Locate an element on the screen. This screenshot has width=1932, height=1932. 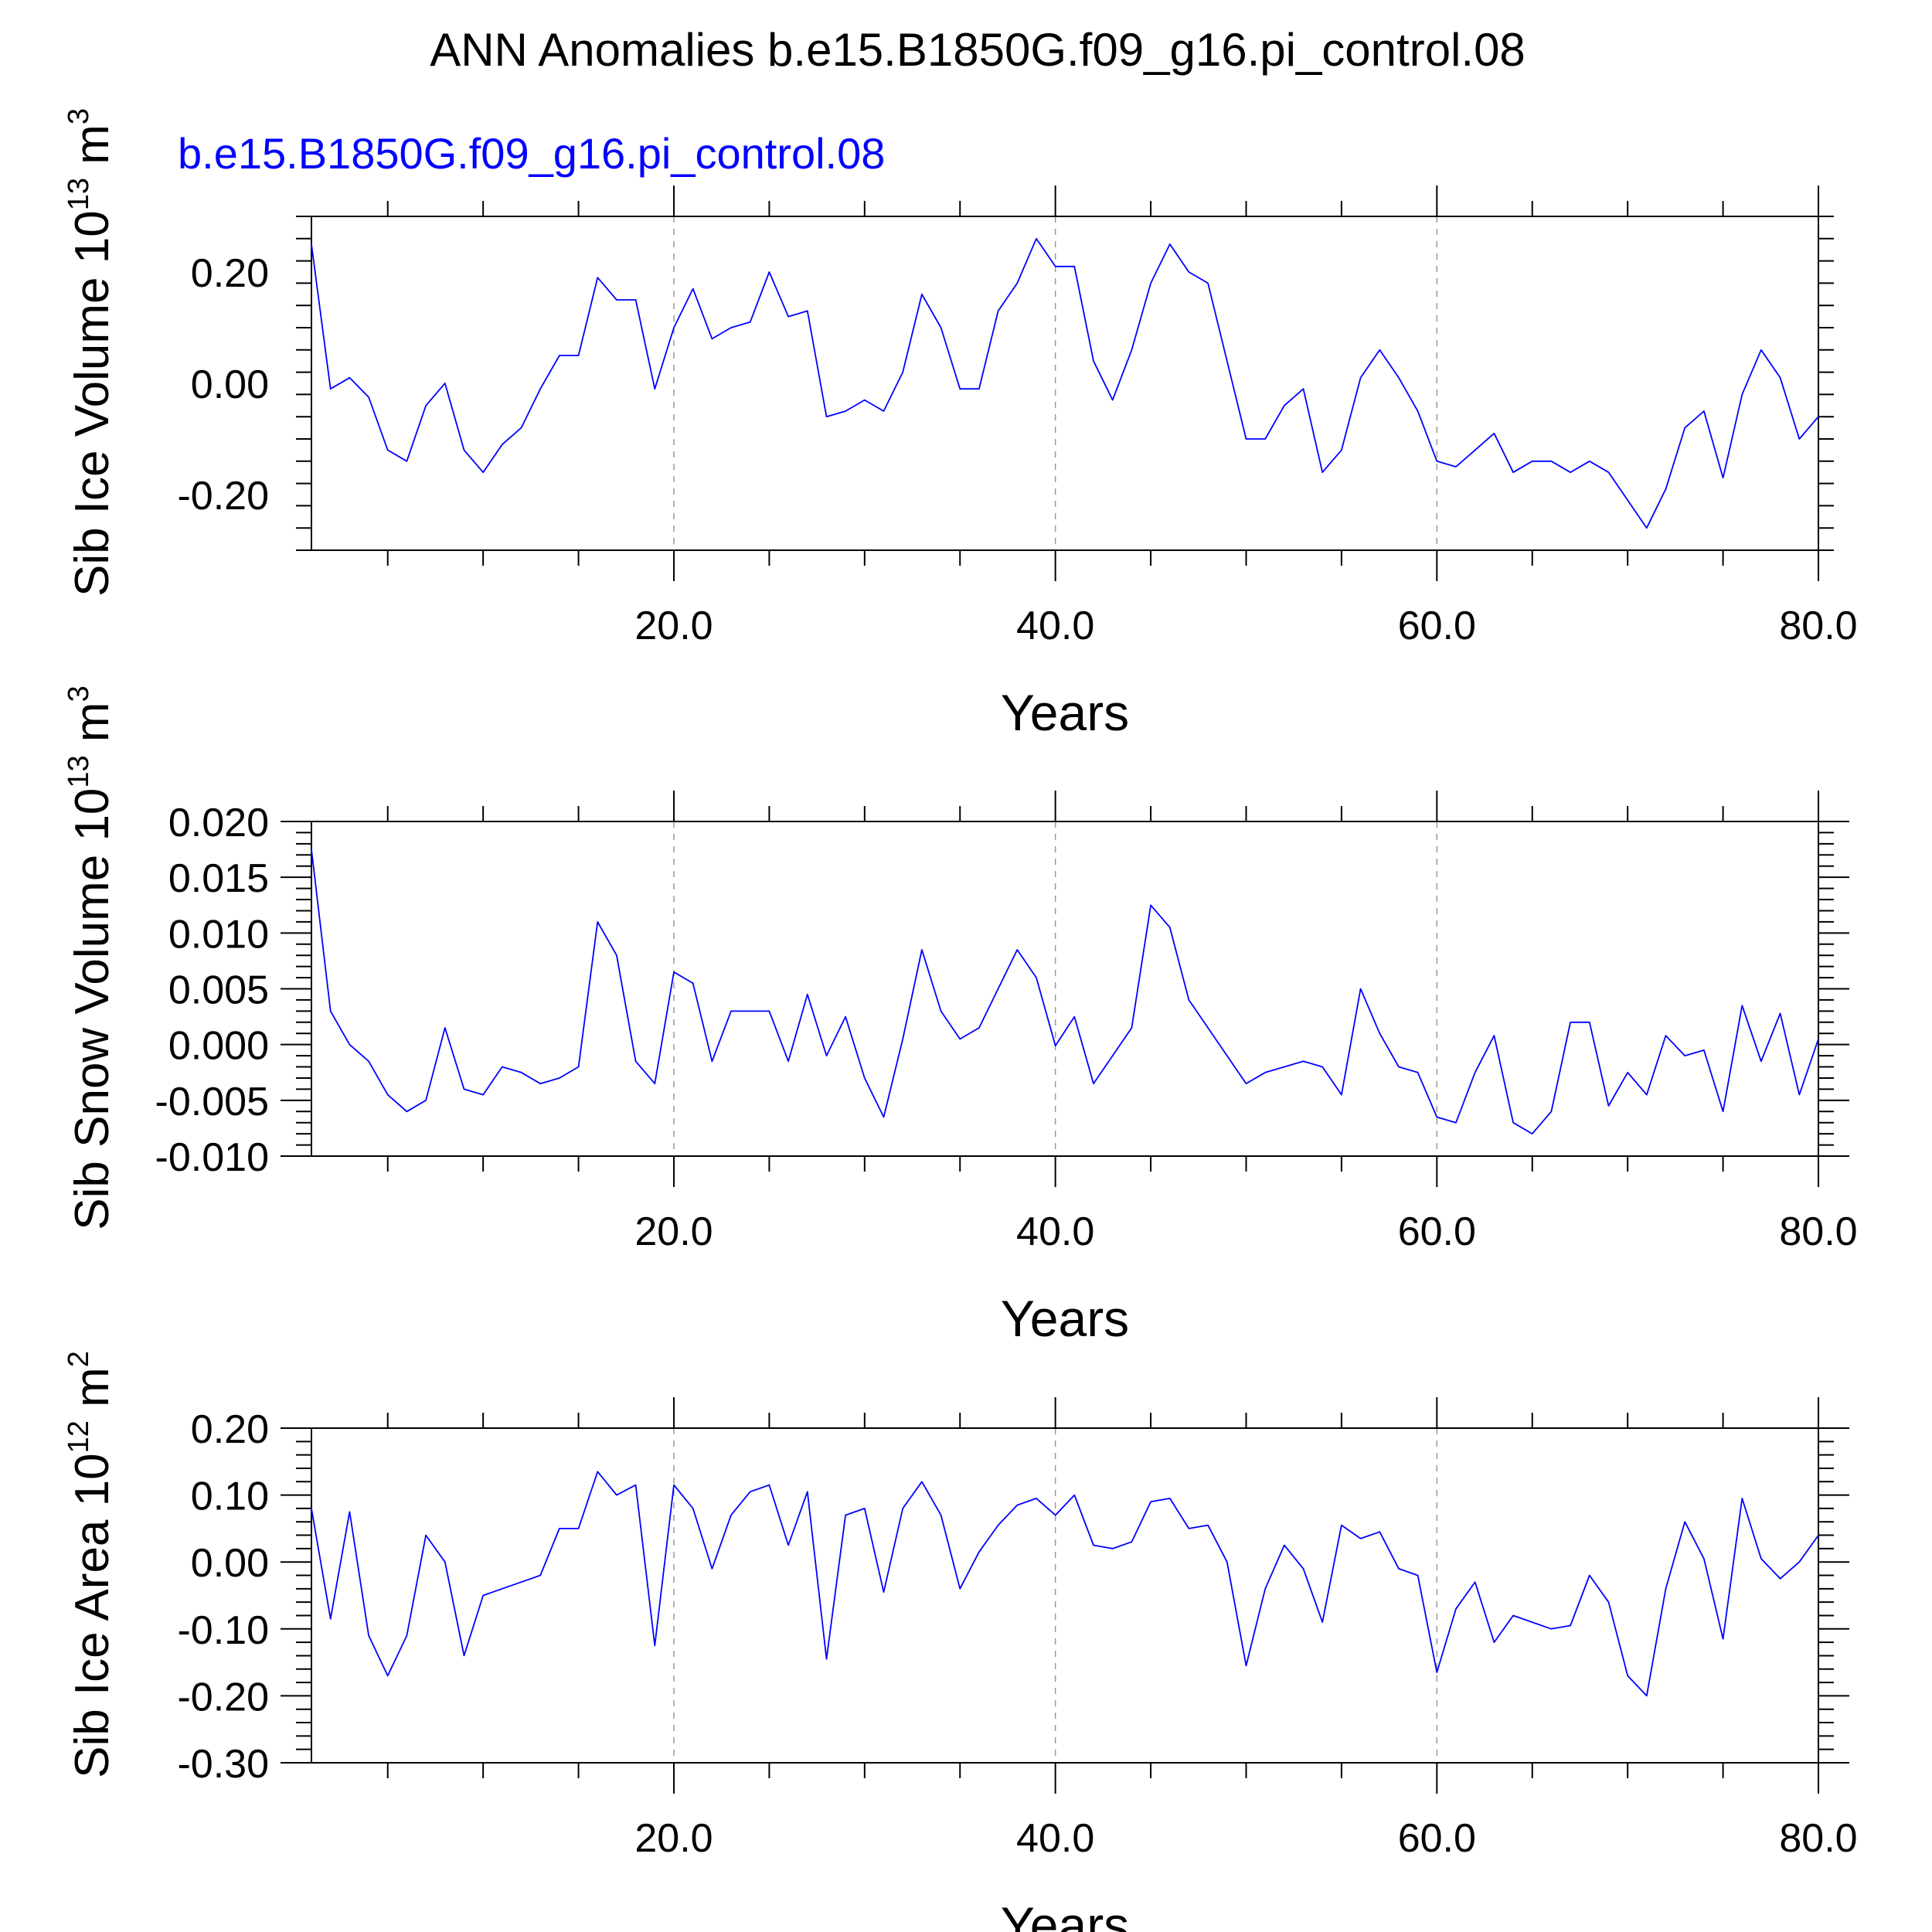
y-tick-label: -0.005 is located at coordinates (212, 1102).